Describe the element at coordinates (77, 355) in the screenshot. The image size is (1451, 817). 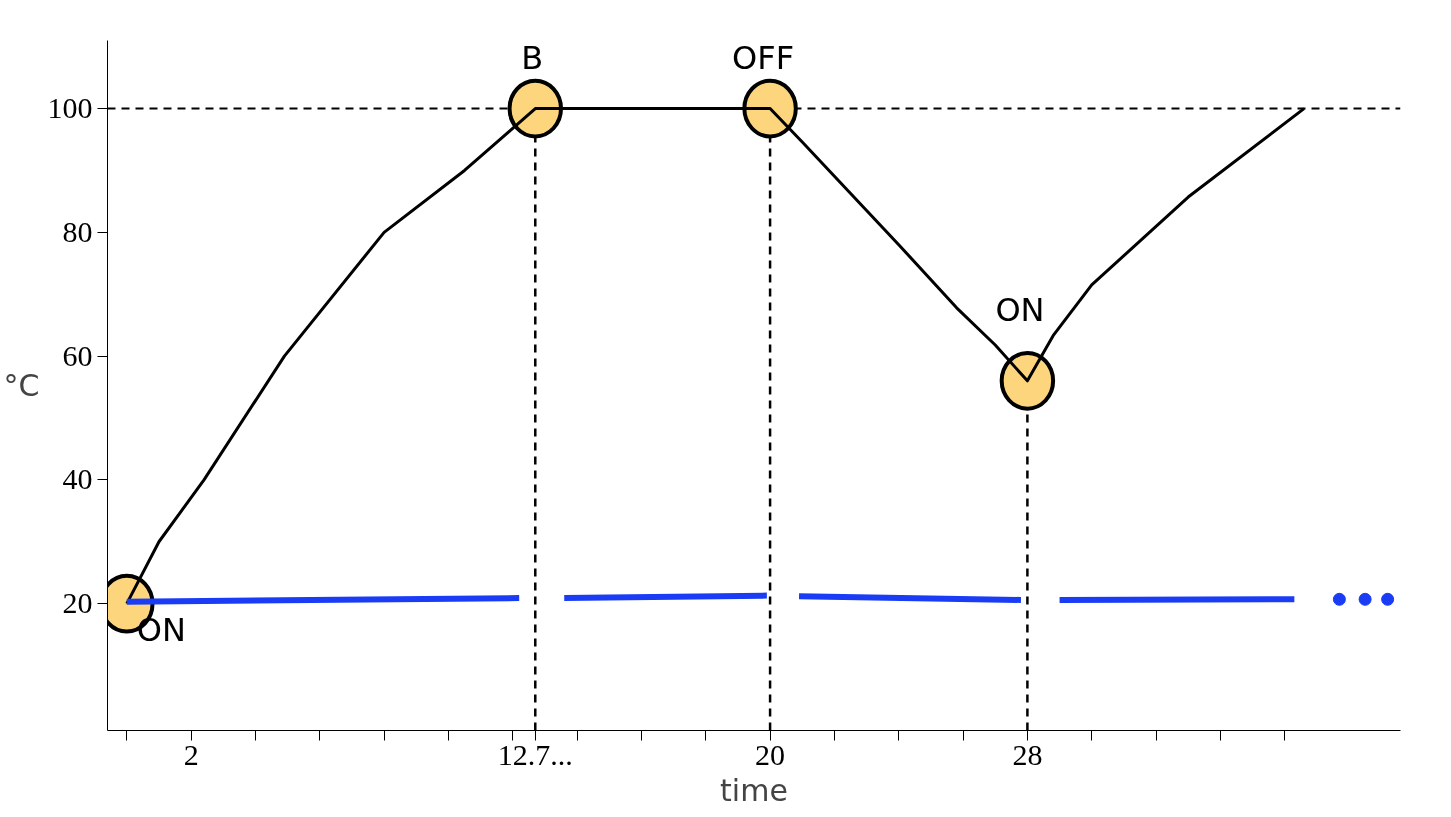
I see `y-tick-label: 60` at that location.